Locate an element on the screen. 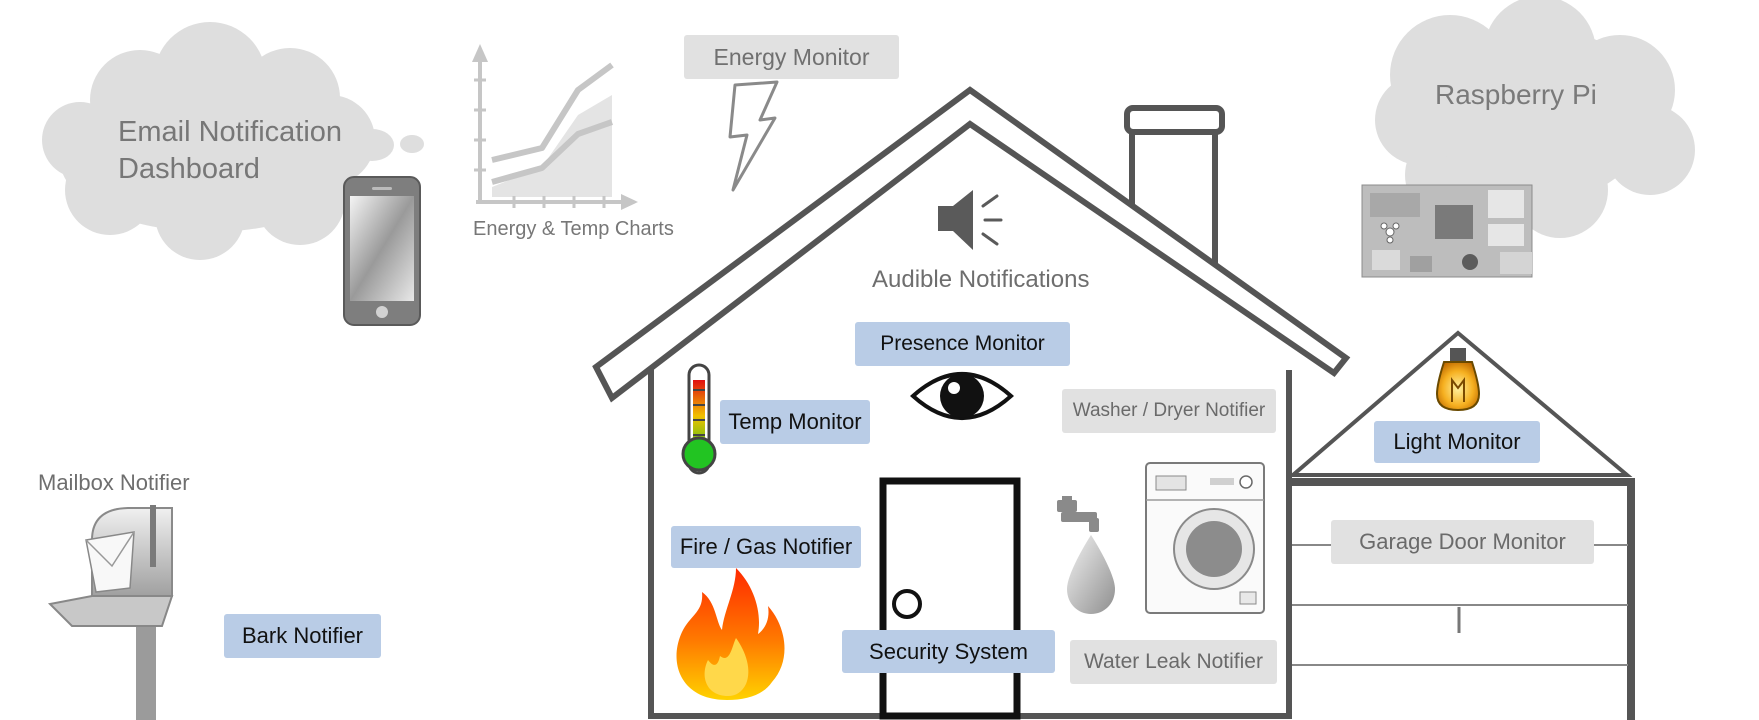  smartphone-icon is located at coordinates (382, 251).